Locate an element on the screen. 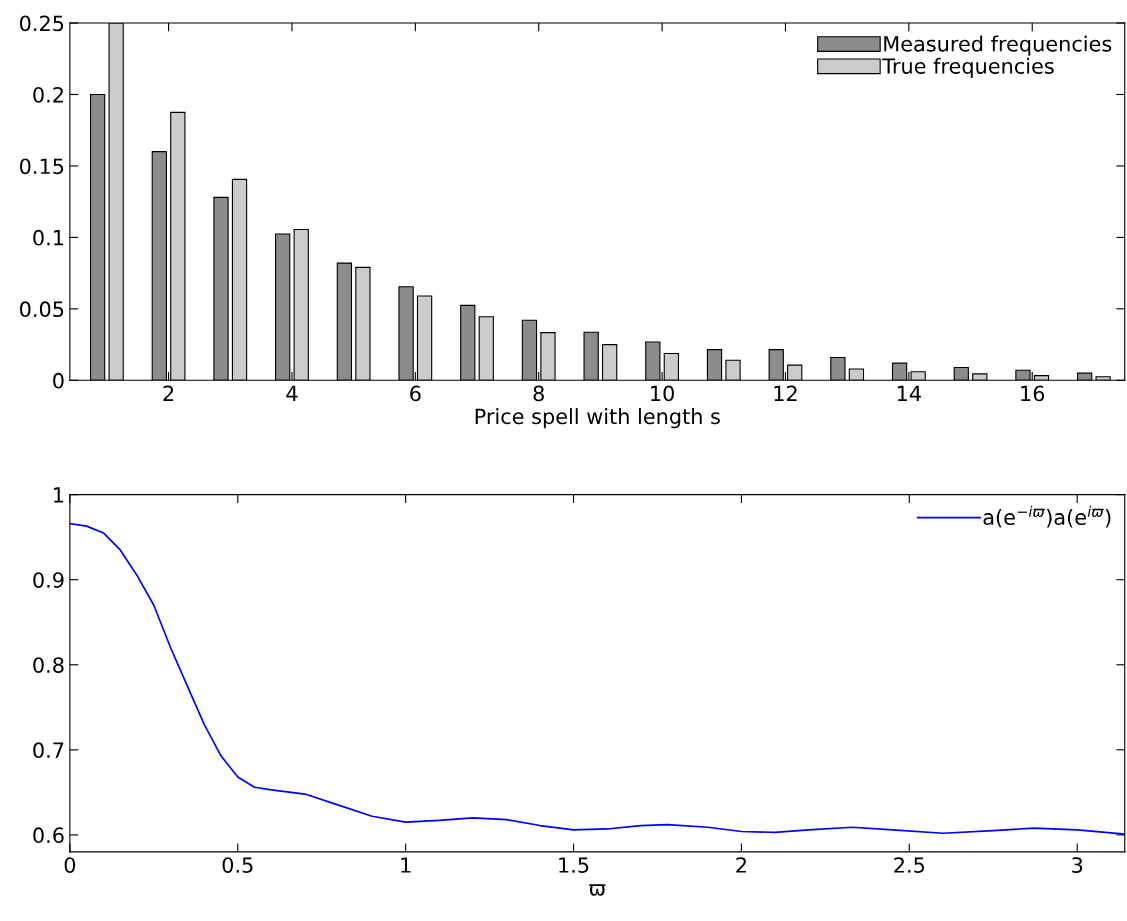 The image size is (1127, 921). y-tick-label: 0.05 is located at coordinates (42, 309).